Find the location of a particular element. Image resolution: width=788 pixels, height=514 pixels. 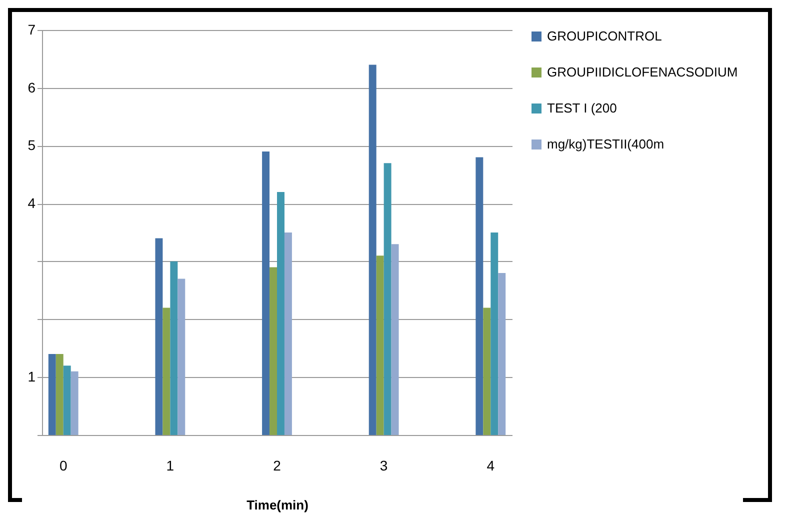

y-tick-label: 4 is located at coordinates (32, 203).